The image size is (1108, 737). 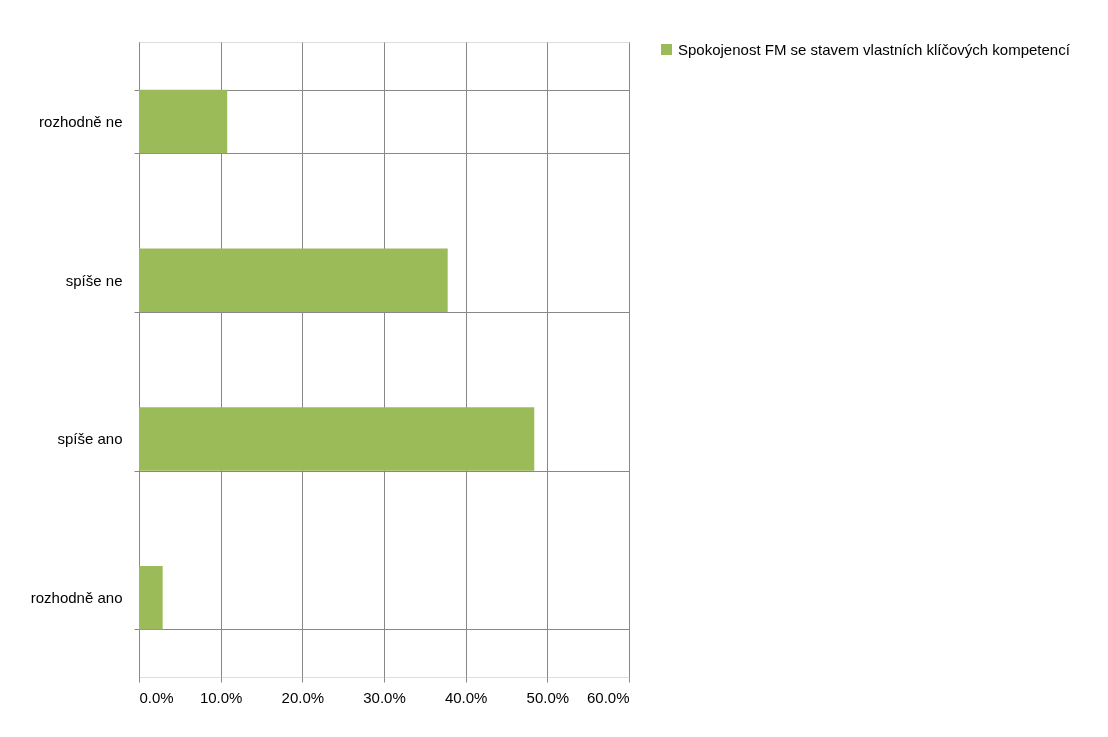 I want to click on x-tick-label: 60.0%, so click(x=608, y=697).